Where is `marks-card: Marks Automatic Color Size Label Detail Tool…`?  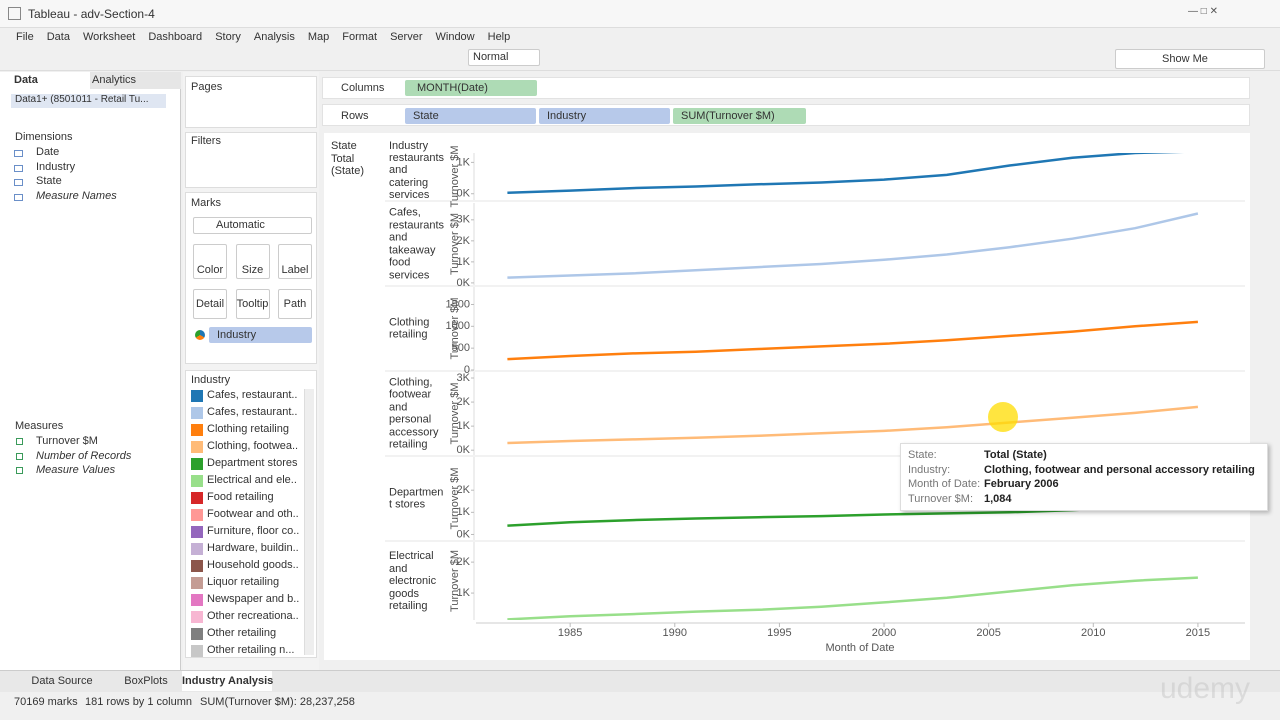
marks-card: Marks Automatic Color Size Label Detail Tool… is located at coordinates (251, 278).